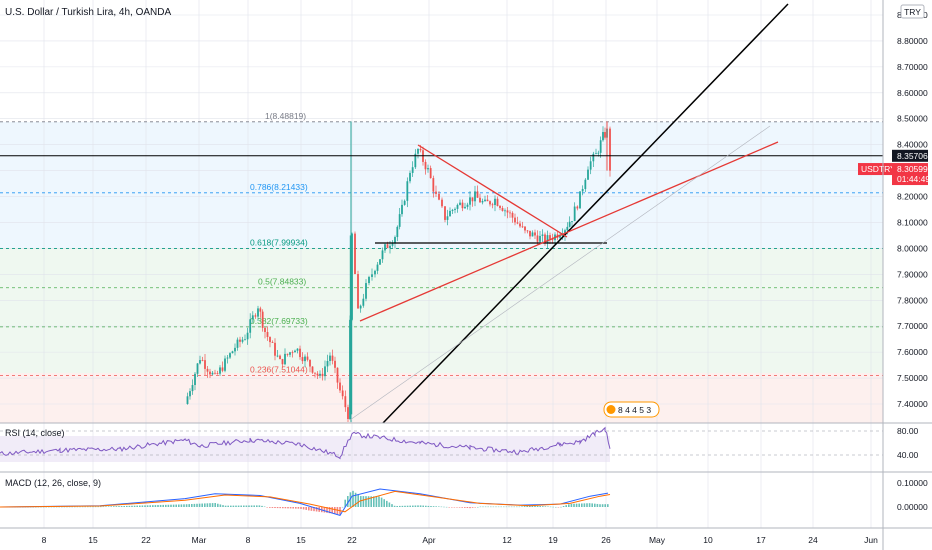  I want to click on fib-level-label: 0.382(7.69733), so click(279, 321).